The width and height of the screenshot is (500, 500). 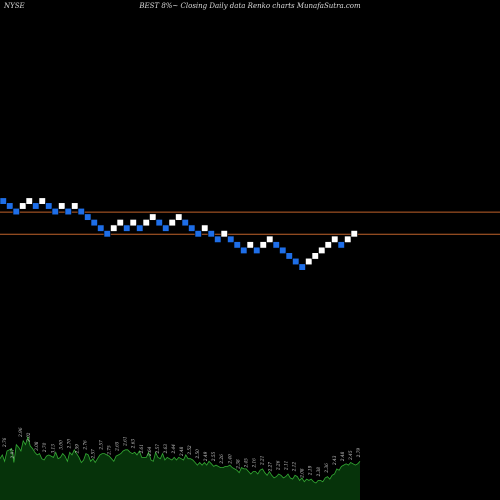 What do you see at coordinates (12, 454) in the screenshot?
I see `volume-value-label: 2.97` at bounding box center [12, 454].